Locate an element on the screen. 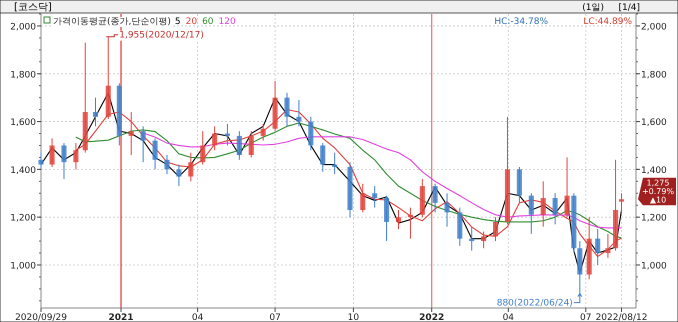 This screenshot has height=322, width=678. text: (1일) is located at coordinates (593, 8).